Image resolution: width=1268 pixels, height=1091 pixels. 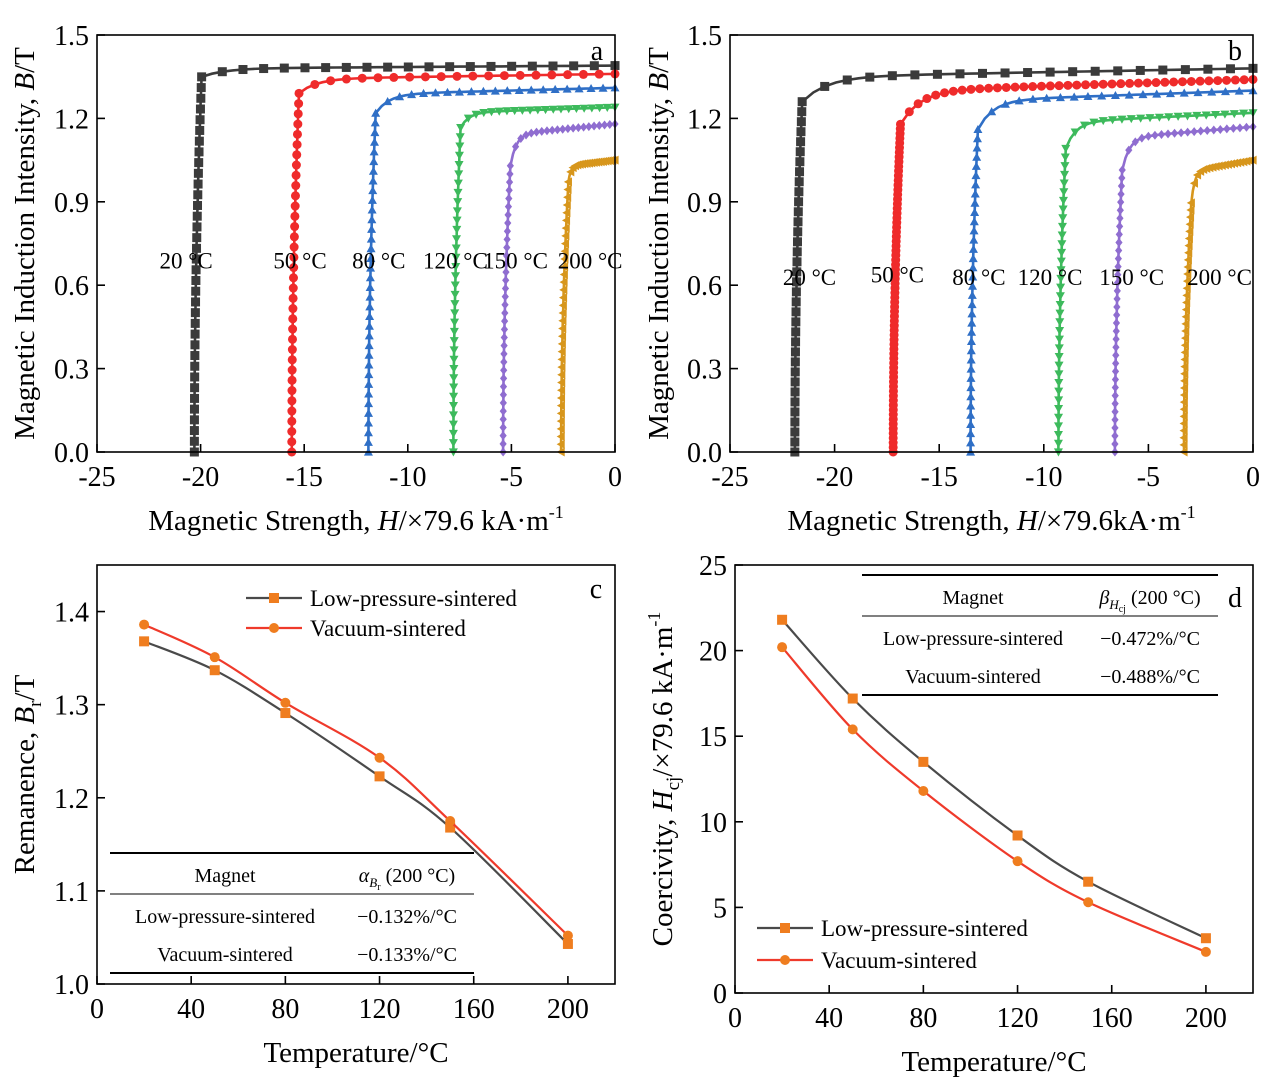 What do you see at coordinates (704, 370) in the screenshot?
I see `y-tick-label: 0.3` at bounding box center [704, 370].